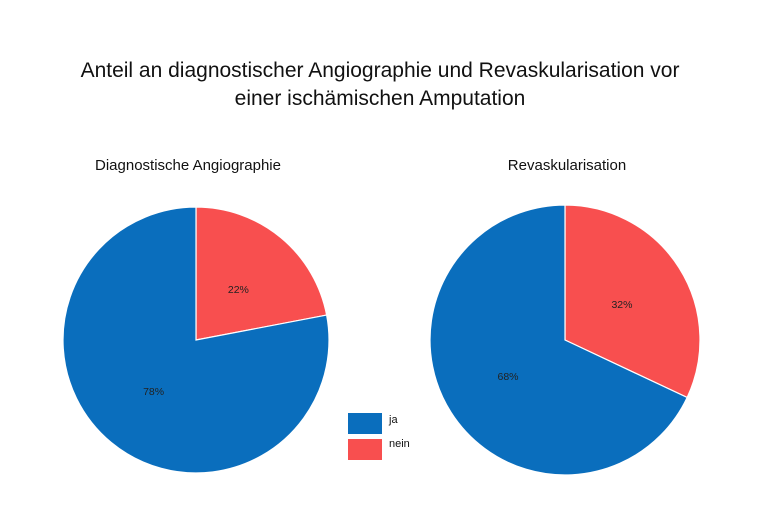 This screenshot has height=532, width=760. Describe the element at coordinates (261, 273) in the screenshot. I see `pie-0-slice-nein` at that location.